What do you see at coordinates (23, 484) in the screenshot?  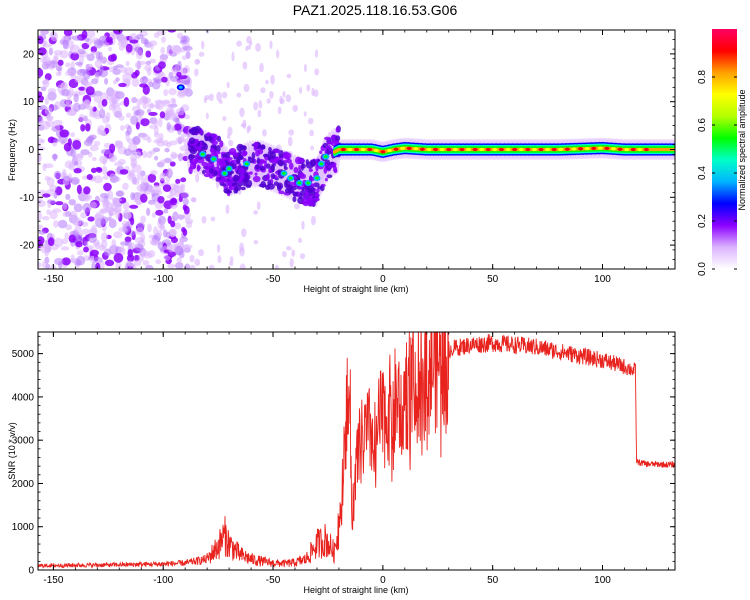 I see `y-tick-label: 2000` at bounding box center [23, 484].